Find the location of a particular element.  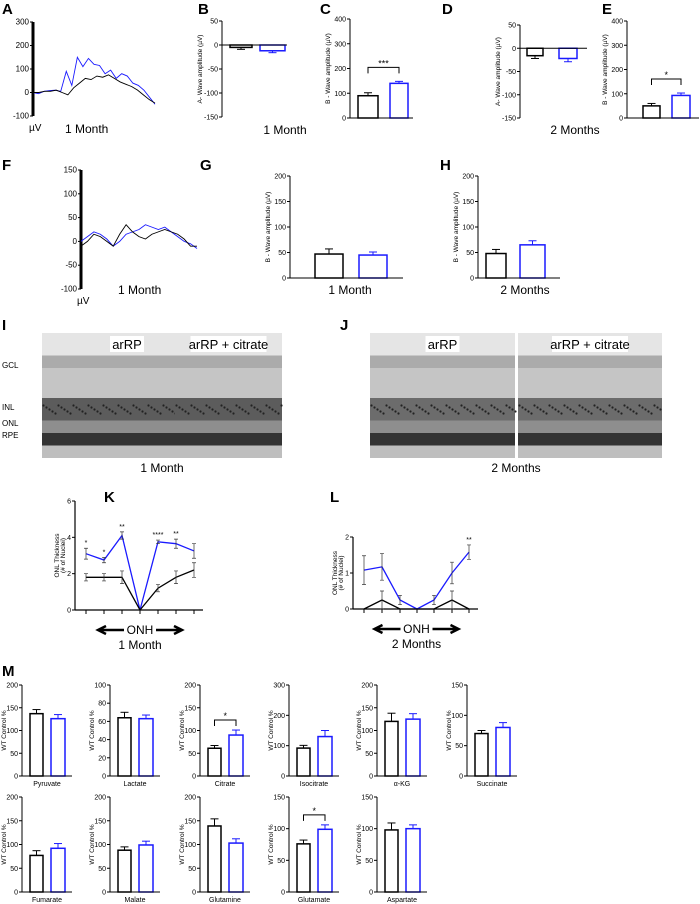

panel-label-B: B is located at coordinates (203, 9).